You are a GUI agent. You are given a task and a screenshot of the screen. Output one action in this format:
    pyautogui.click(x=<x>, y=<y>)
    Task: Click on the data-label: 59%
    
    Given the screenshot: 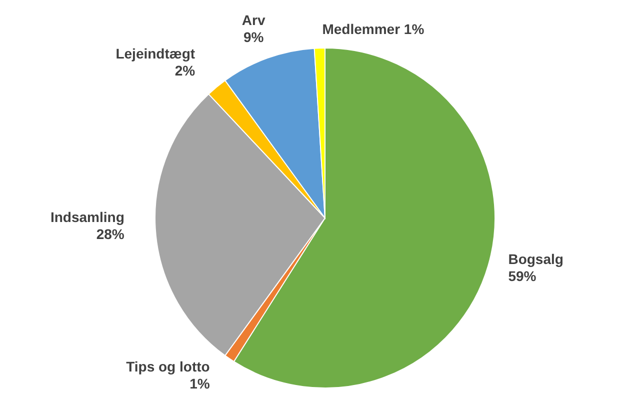 What is the action you would take?
    pyautogui.click(x=522, y=276)
    